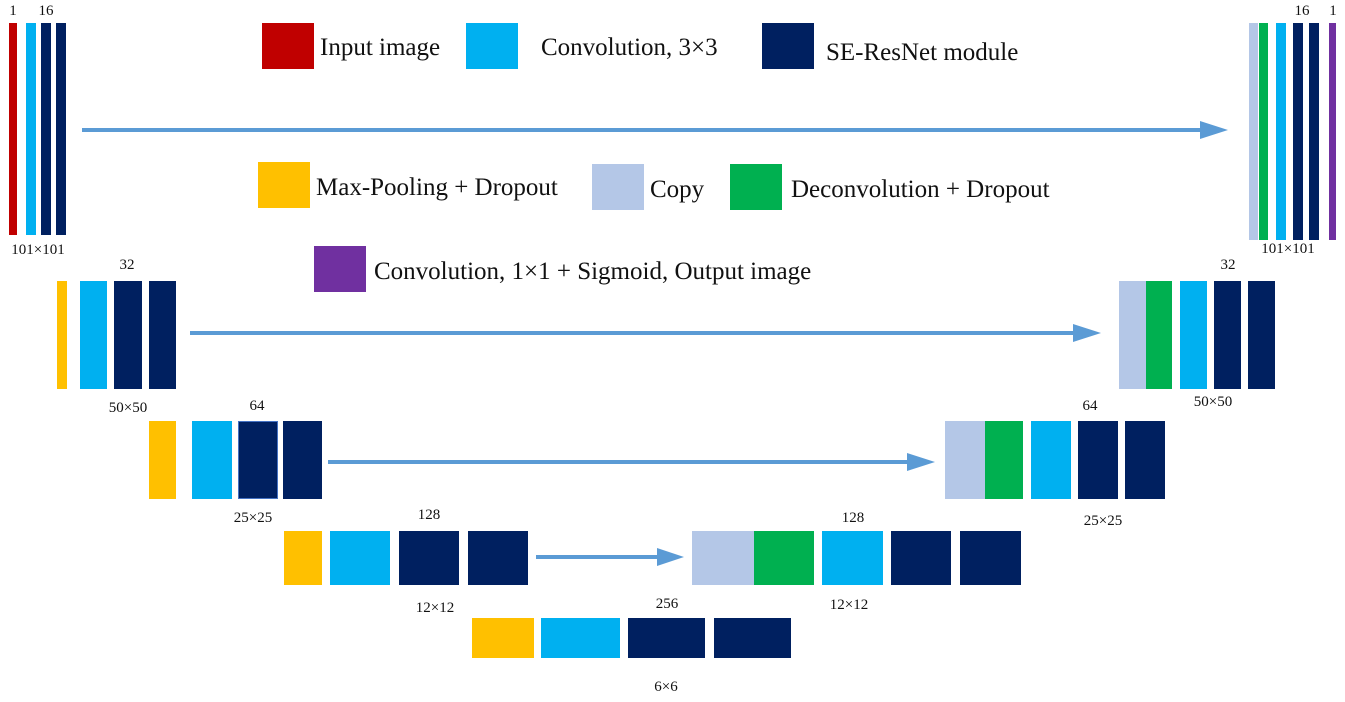 This screenshot has width=1345, height=702. I want to click on legend-swatch-se-resnet, so click(788, 46).